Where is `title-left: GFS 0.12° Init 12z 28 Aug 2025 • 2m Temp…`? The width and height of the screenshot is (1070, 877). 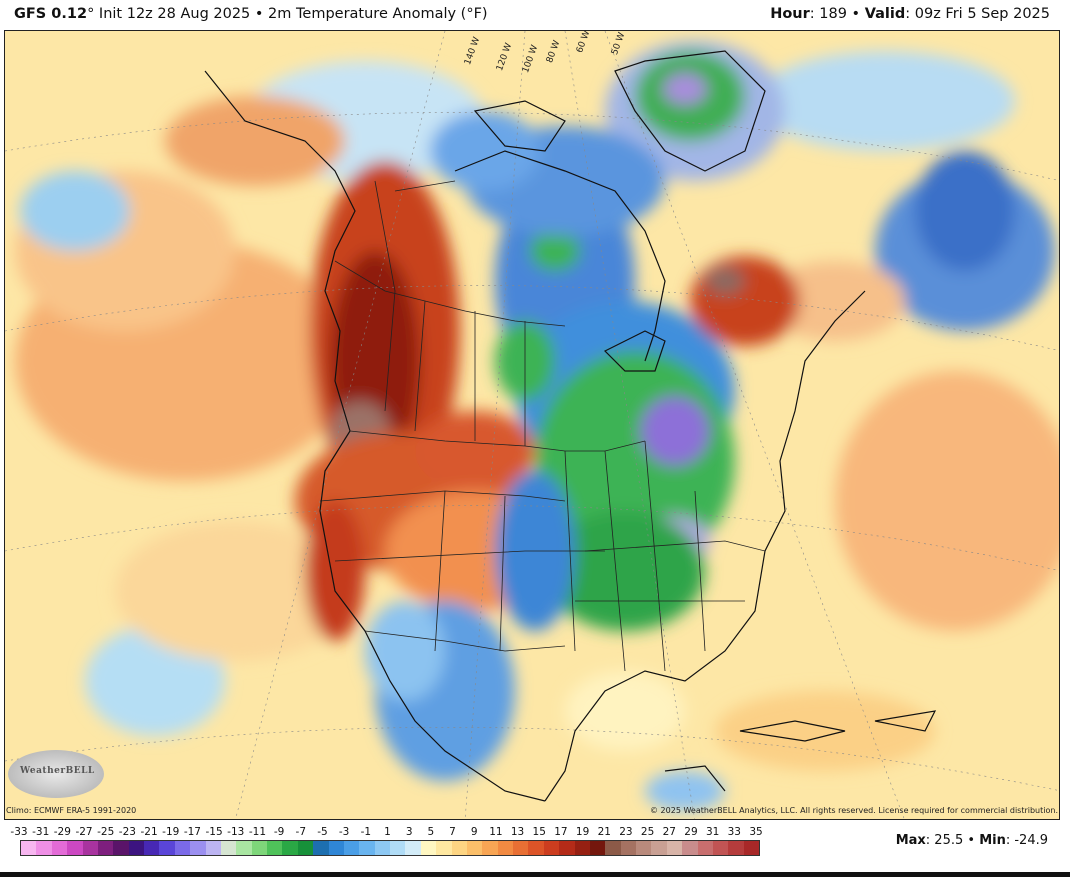
title-left: GFS 0.12° Init 12z 28 Aug 2025 • 2m Temp… is located at coordinates (251, 14).